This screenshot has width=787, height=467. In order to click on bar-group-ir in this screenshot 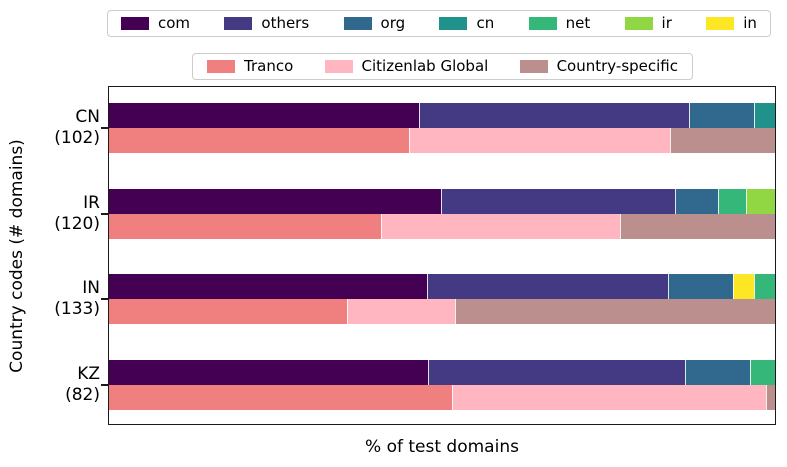, I will do `click(442, 214)`.